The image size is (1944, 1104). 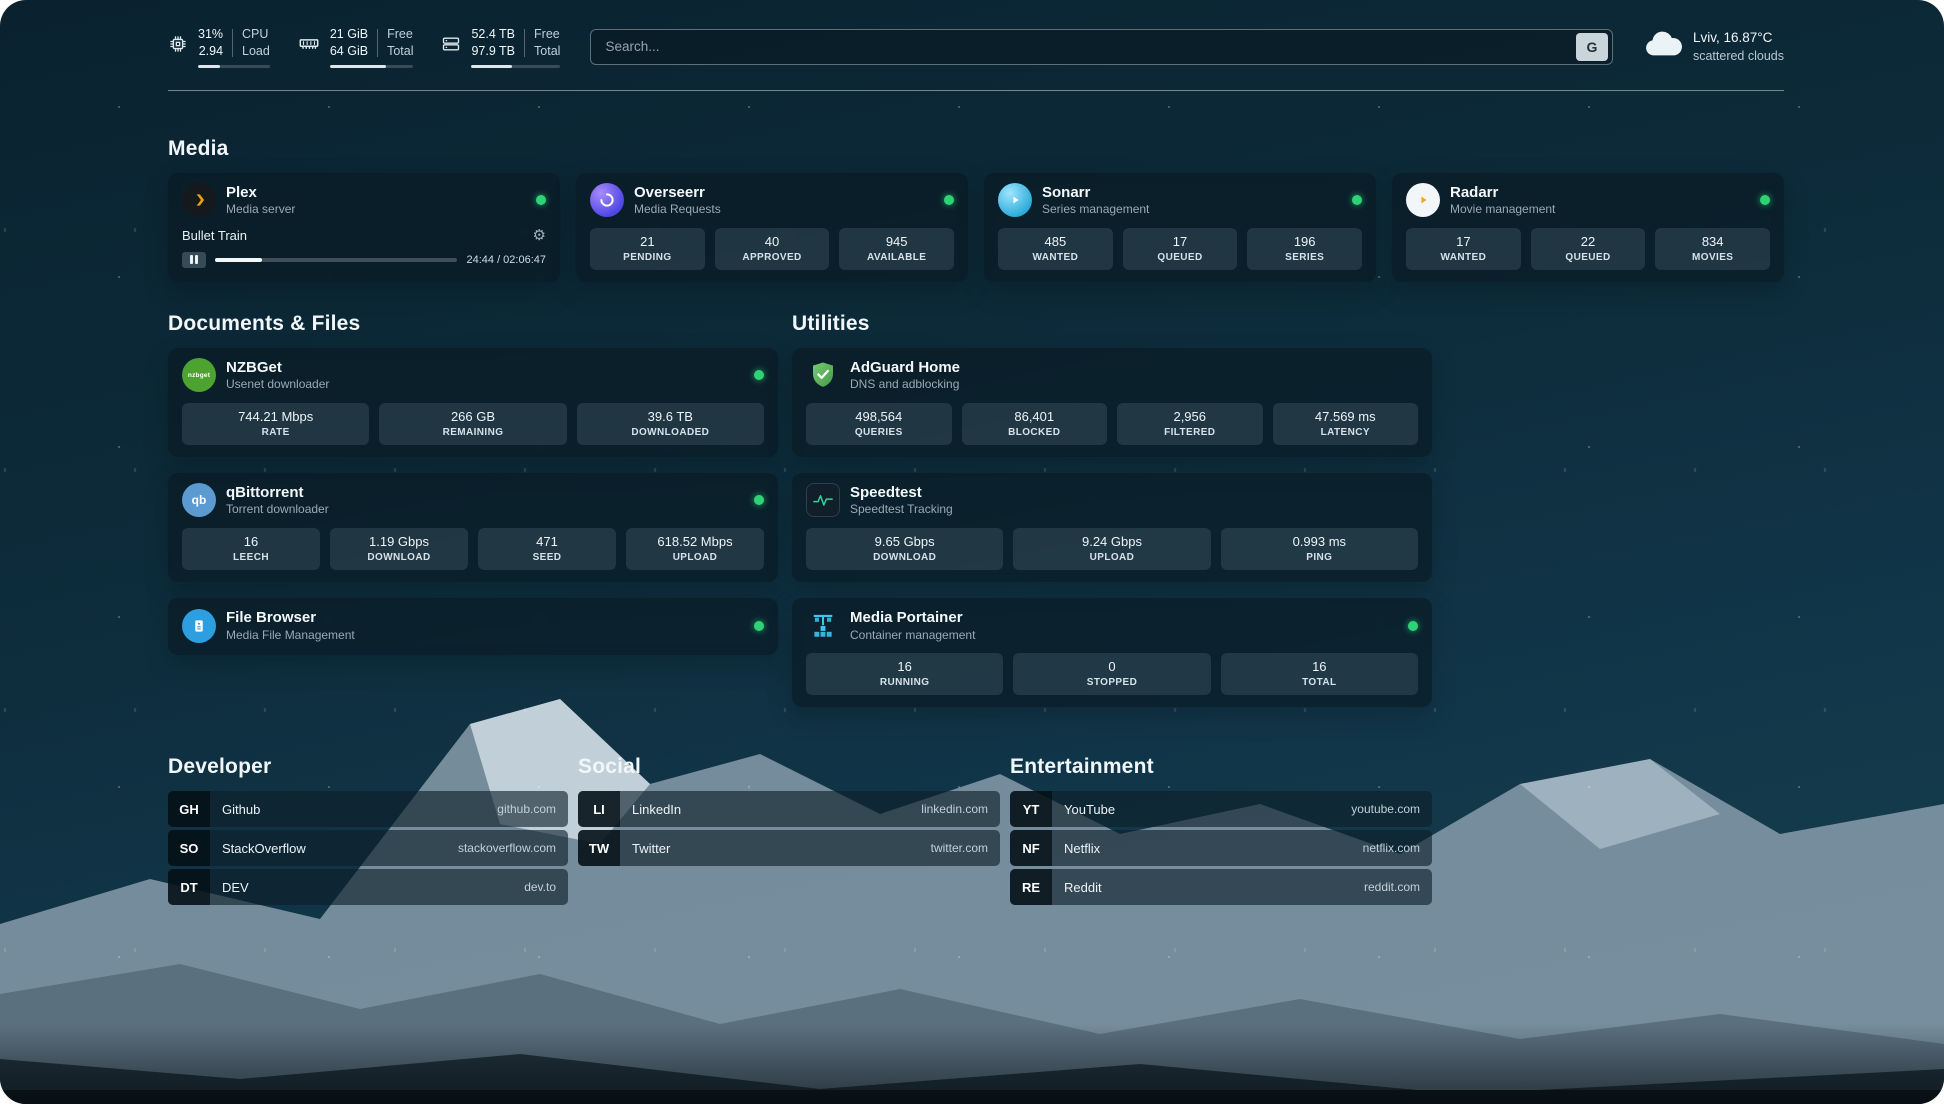 I want to click on stat-tile: 2,956 FILTERED, so click(x=1190, y=423).